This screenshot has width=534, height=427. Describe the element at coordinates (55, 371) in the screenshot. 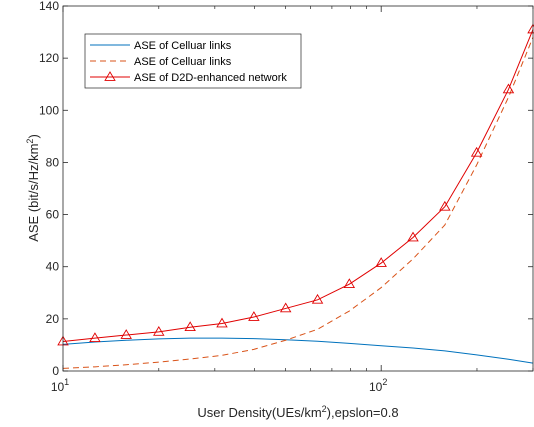

I see `y-tick-label: 0` at that location.